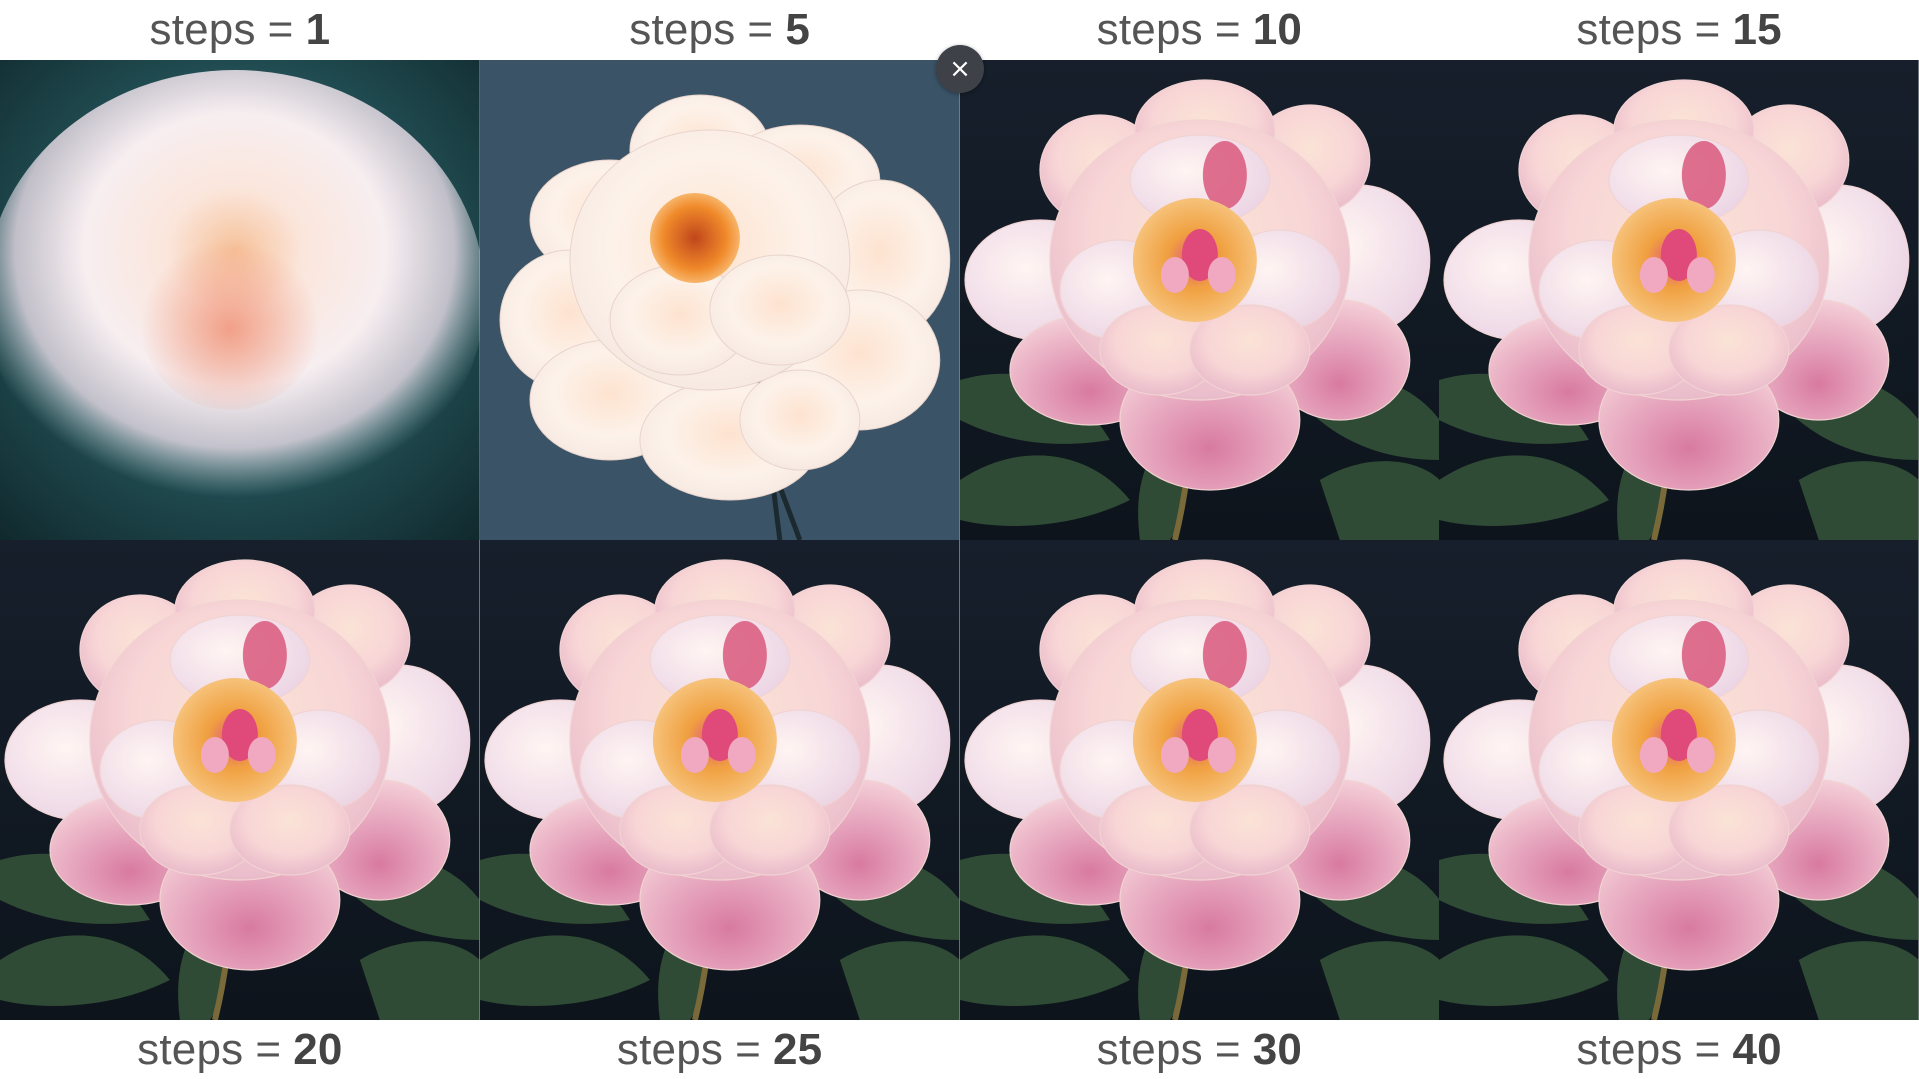 The image size is (1919, 1079). What do you see at coordinates (240, 1049) in the screenshot?
I see `label-steps-20: steps = 20` at bounding box center [240, 1049].